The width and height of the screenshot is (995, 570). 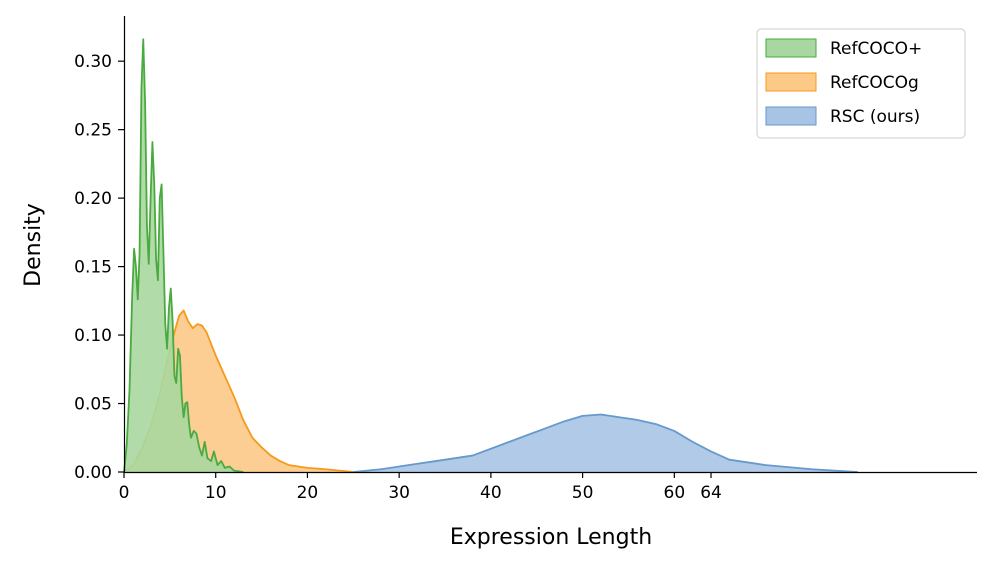 What do you see at coordinates (491, 493) in the screenshot?
I see `x-tick-label: 40` at bounding box center [491, 493].